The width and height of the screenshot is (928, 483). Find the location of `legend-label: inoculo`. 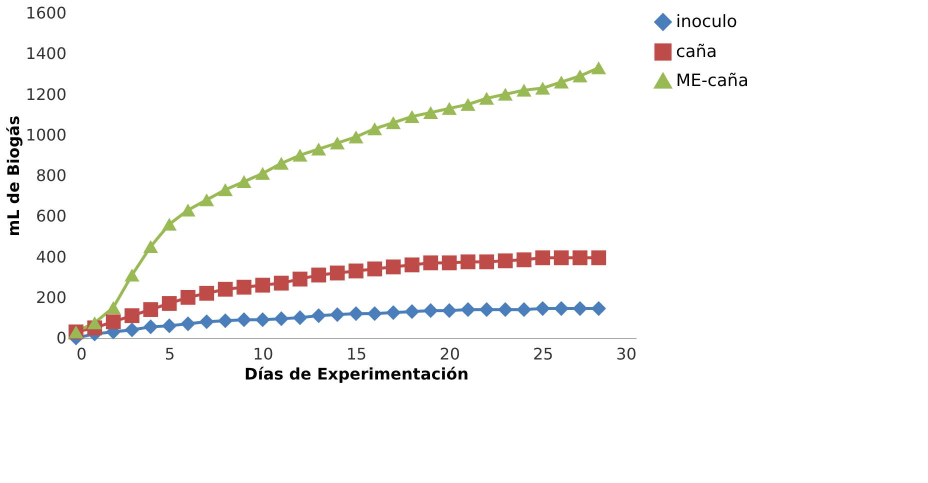

legend-label: inoculo is located at coordinates (707, 22).